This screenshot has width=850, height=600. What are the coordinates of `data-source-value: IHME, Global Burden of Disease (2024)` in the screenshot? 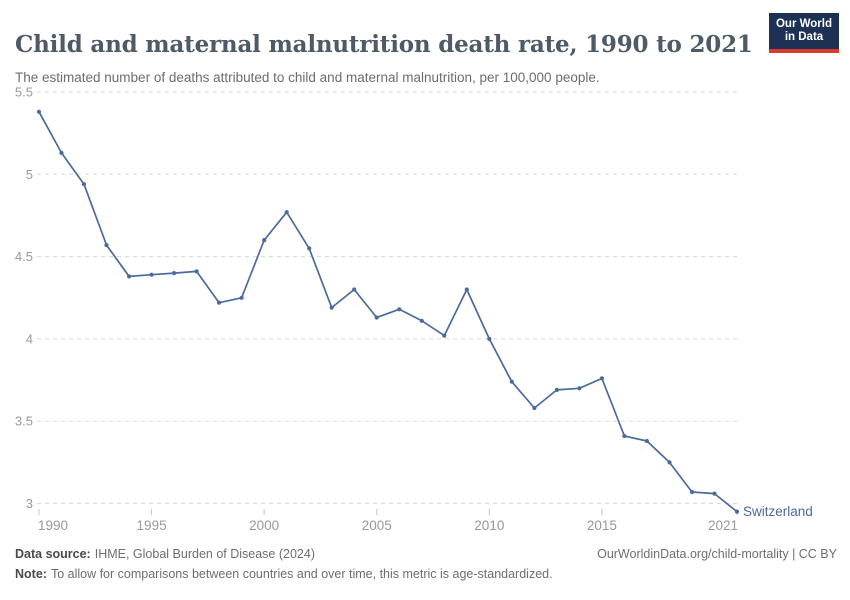 It's located at (204, 554).